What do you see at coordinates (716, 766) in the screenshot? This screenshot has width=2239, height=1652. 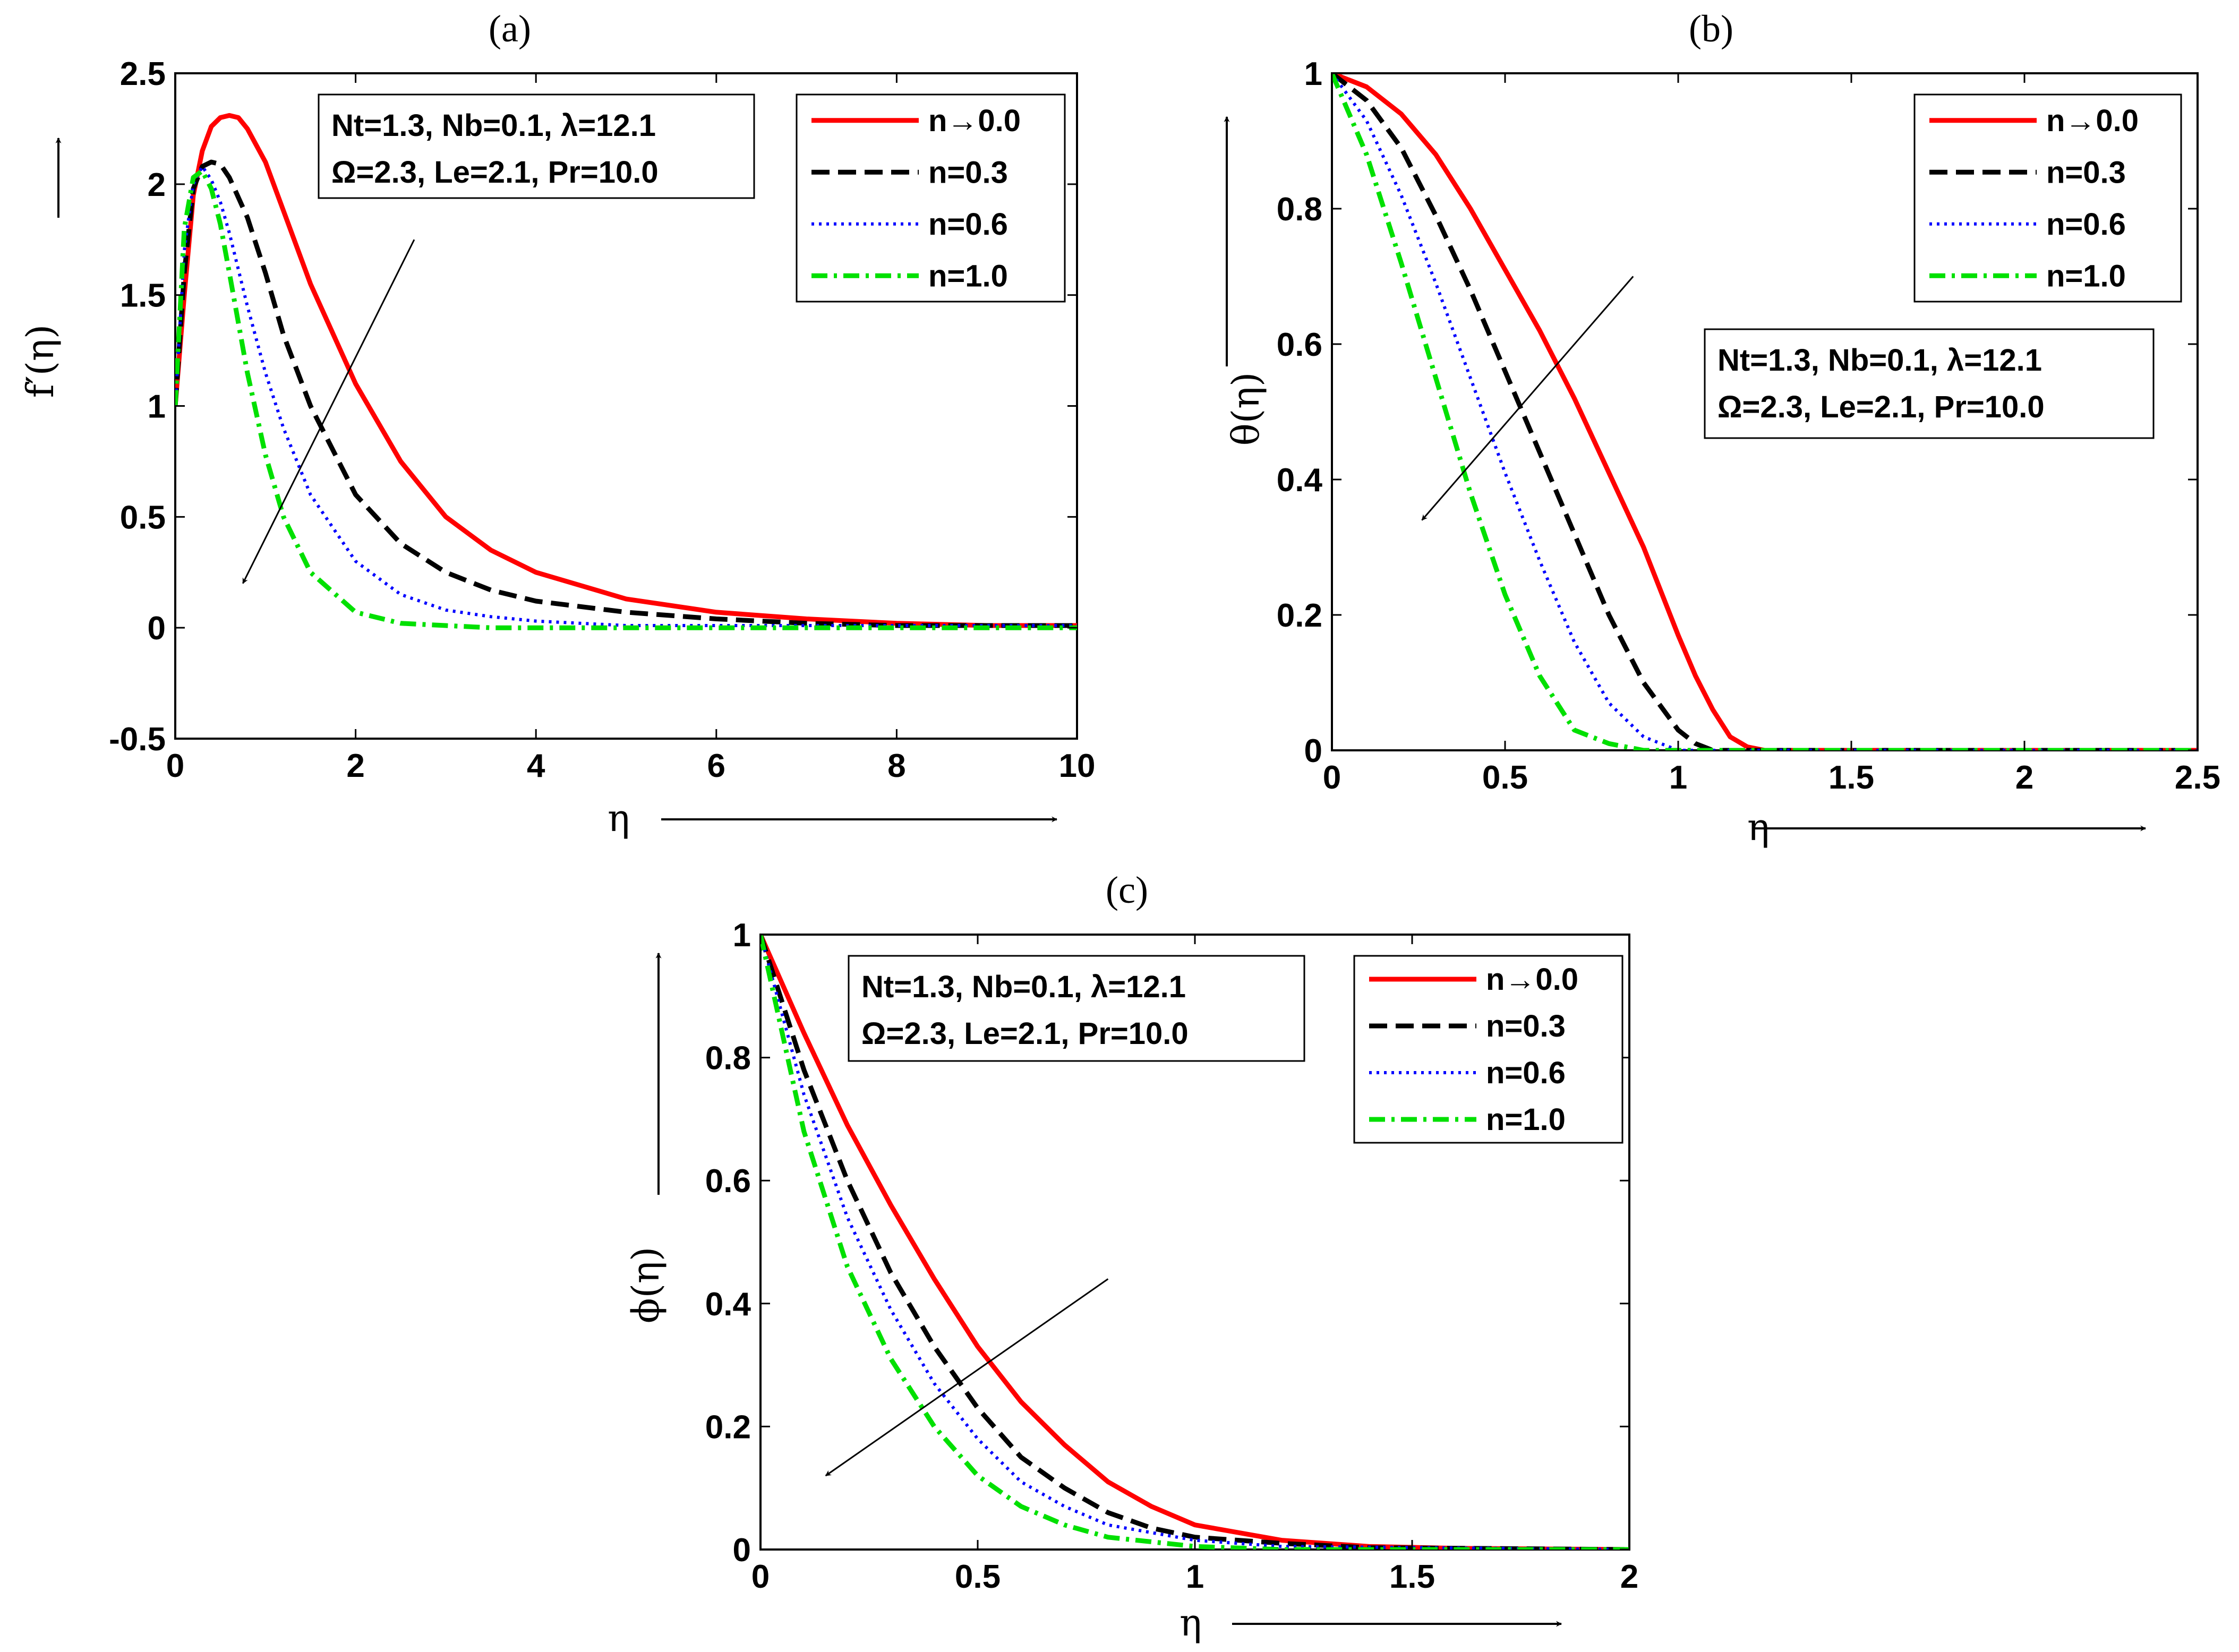 I see `x-tick-label: 6` at bounding box center [716, 766].